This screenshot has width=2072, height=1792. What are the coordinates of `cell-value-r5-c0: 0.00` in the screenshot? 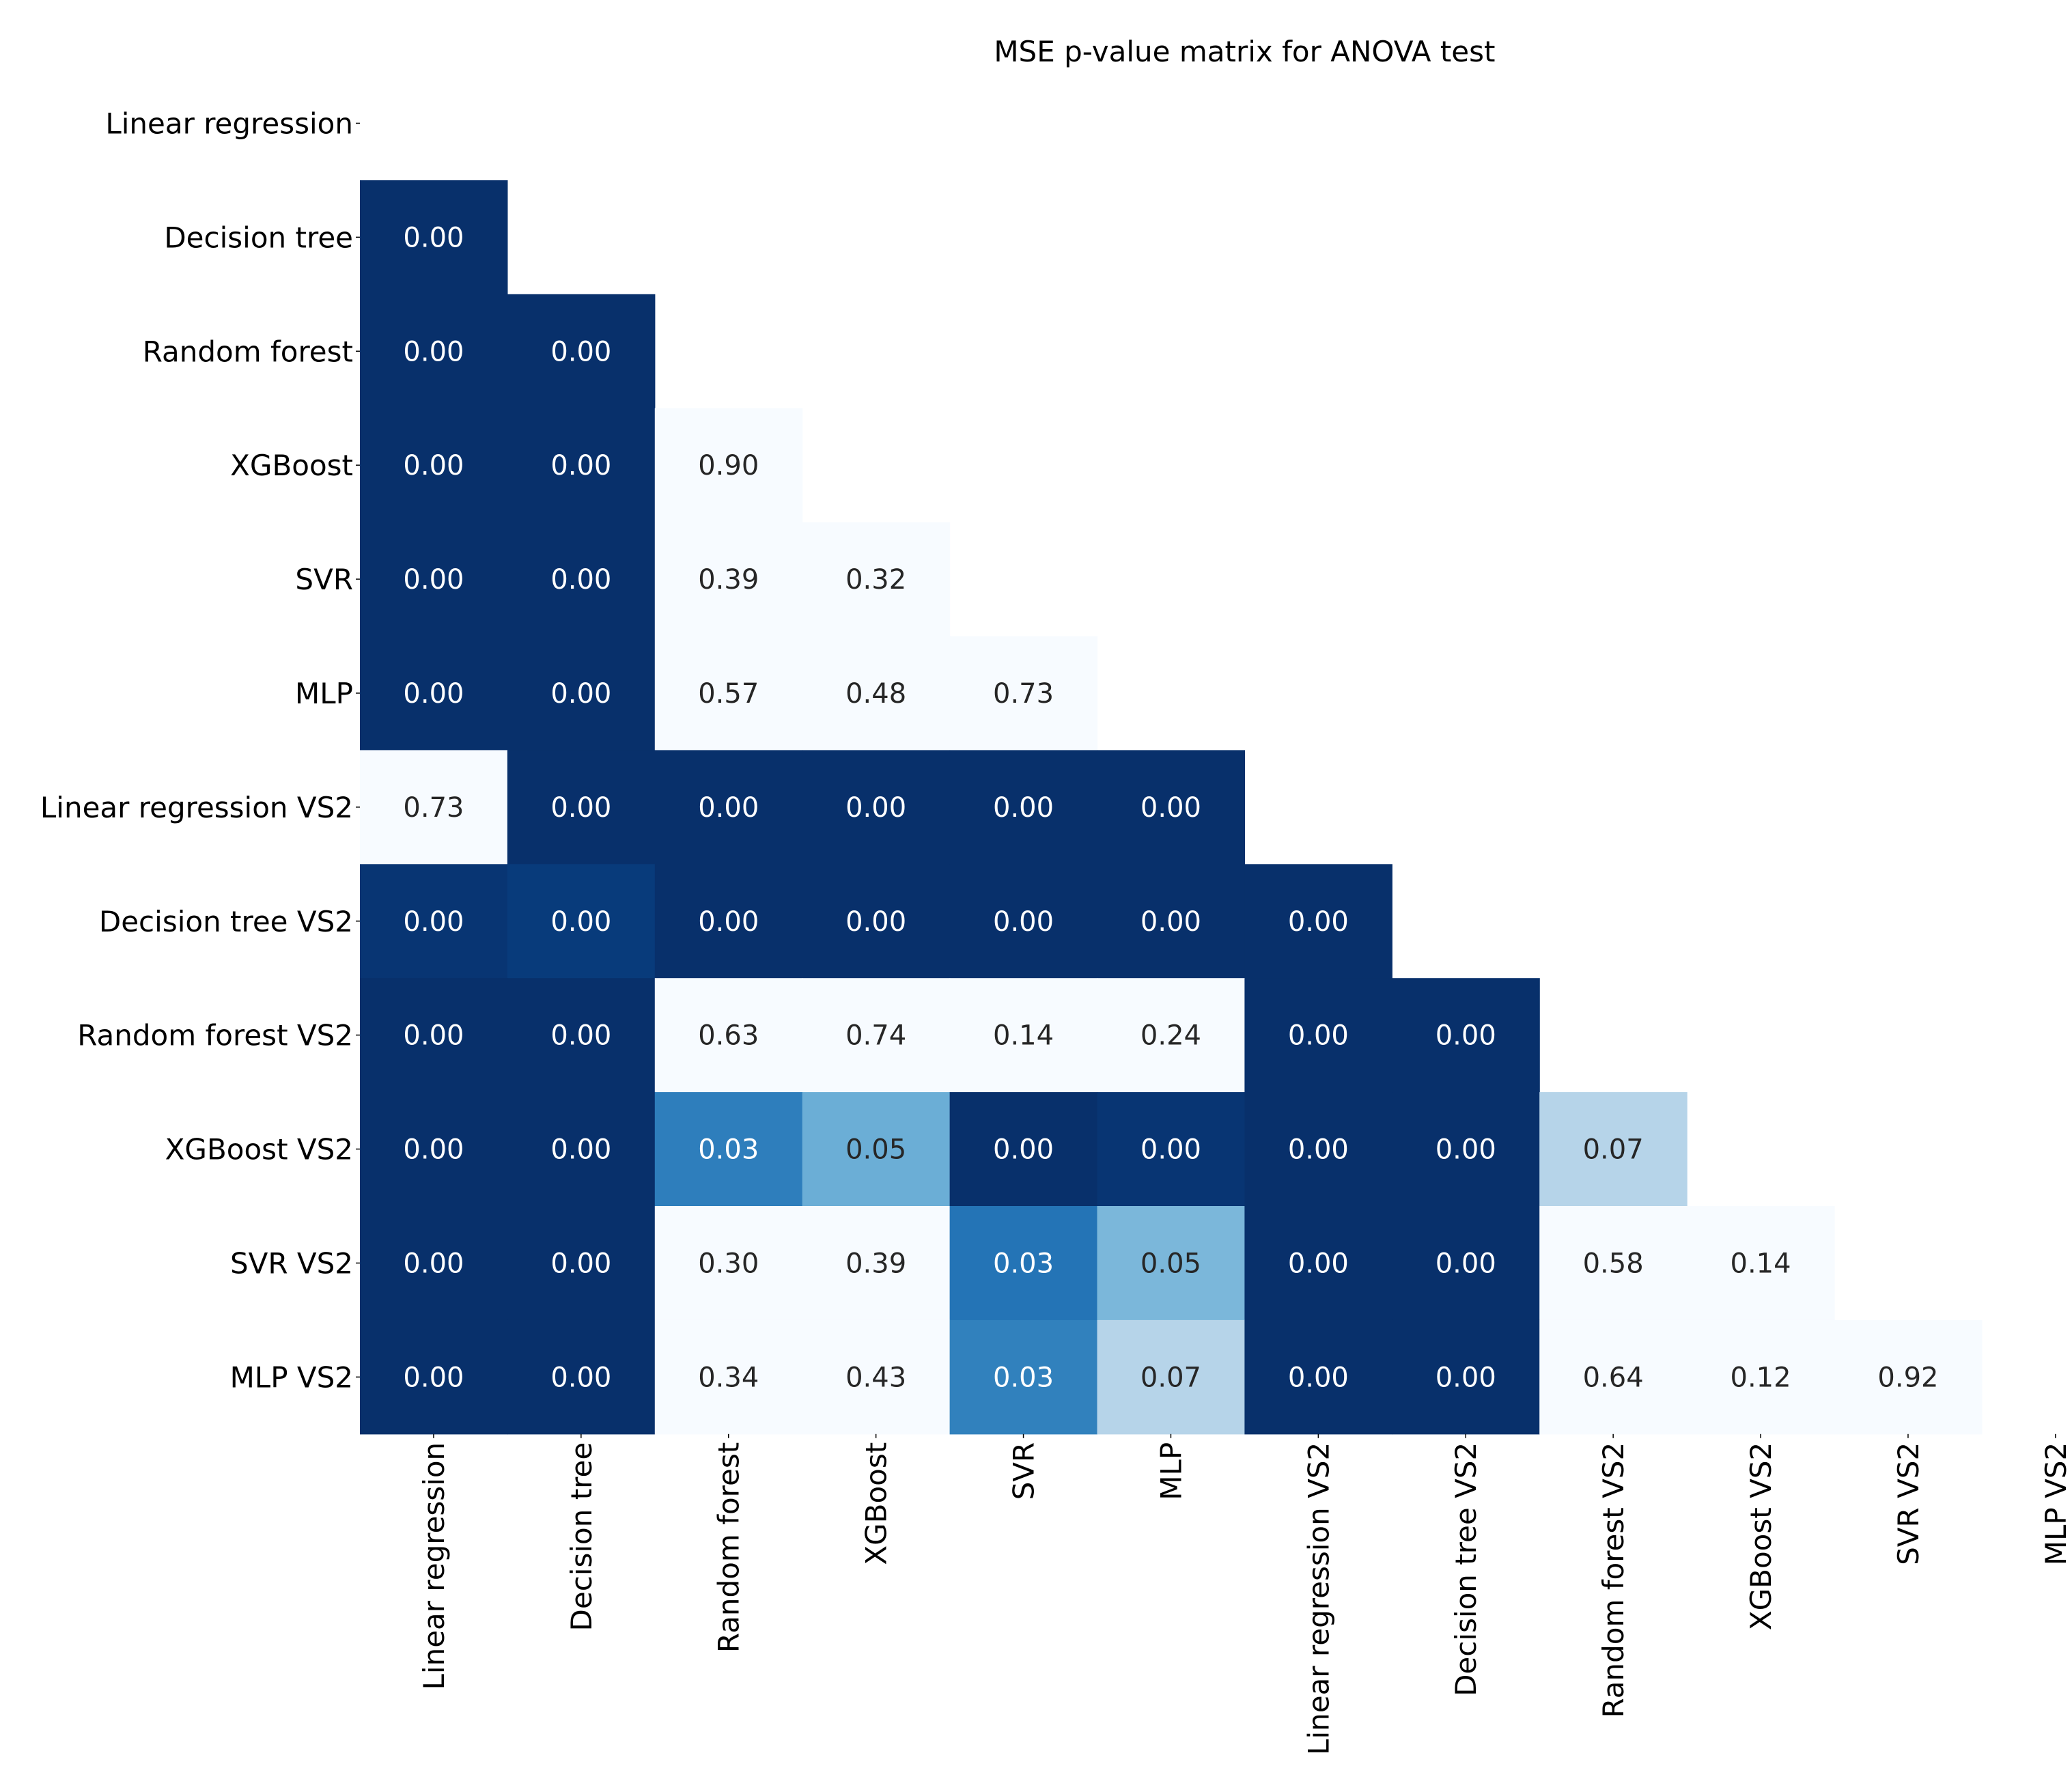 It's located at (433, 694).